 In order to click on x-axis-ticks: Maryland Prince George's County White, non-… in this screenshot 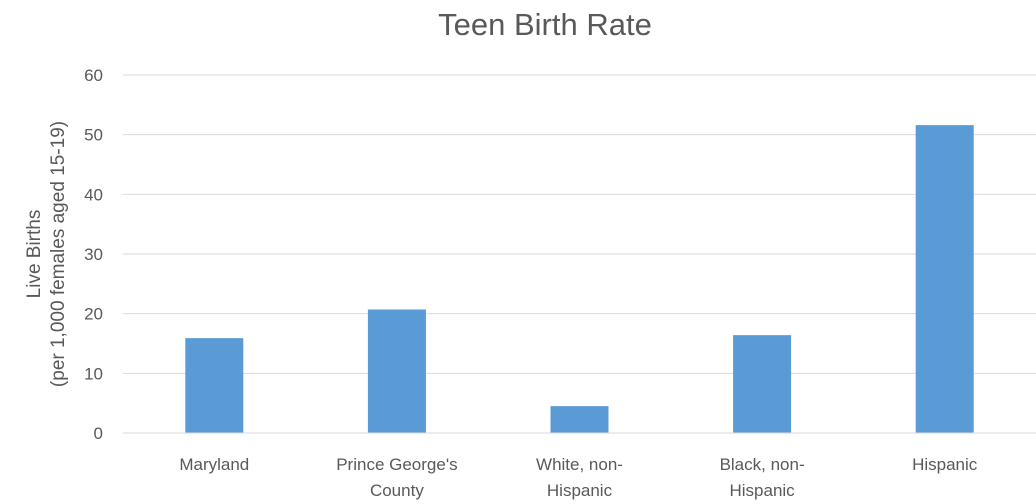, I will do `click(578, 477)`.